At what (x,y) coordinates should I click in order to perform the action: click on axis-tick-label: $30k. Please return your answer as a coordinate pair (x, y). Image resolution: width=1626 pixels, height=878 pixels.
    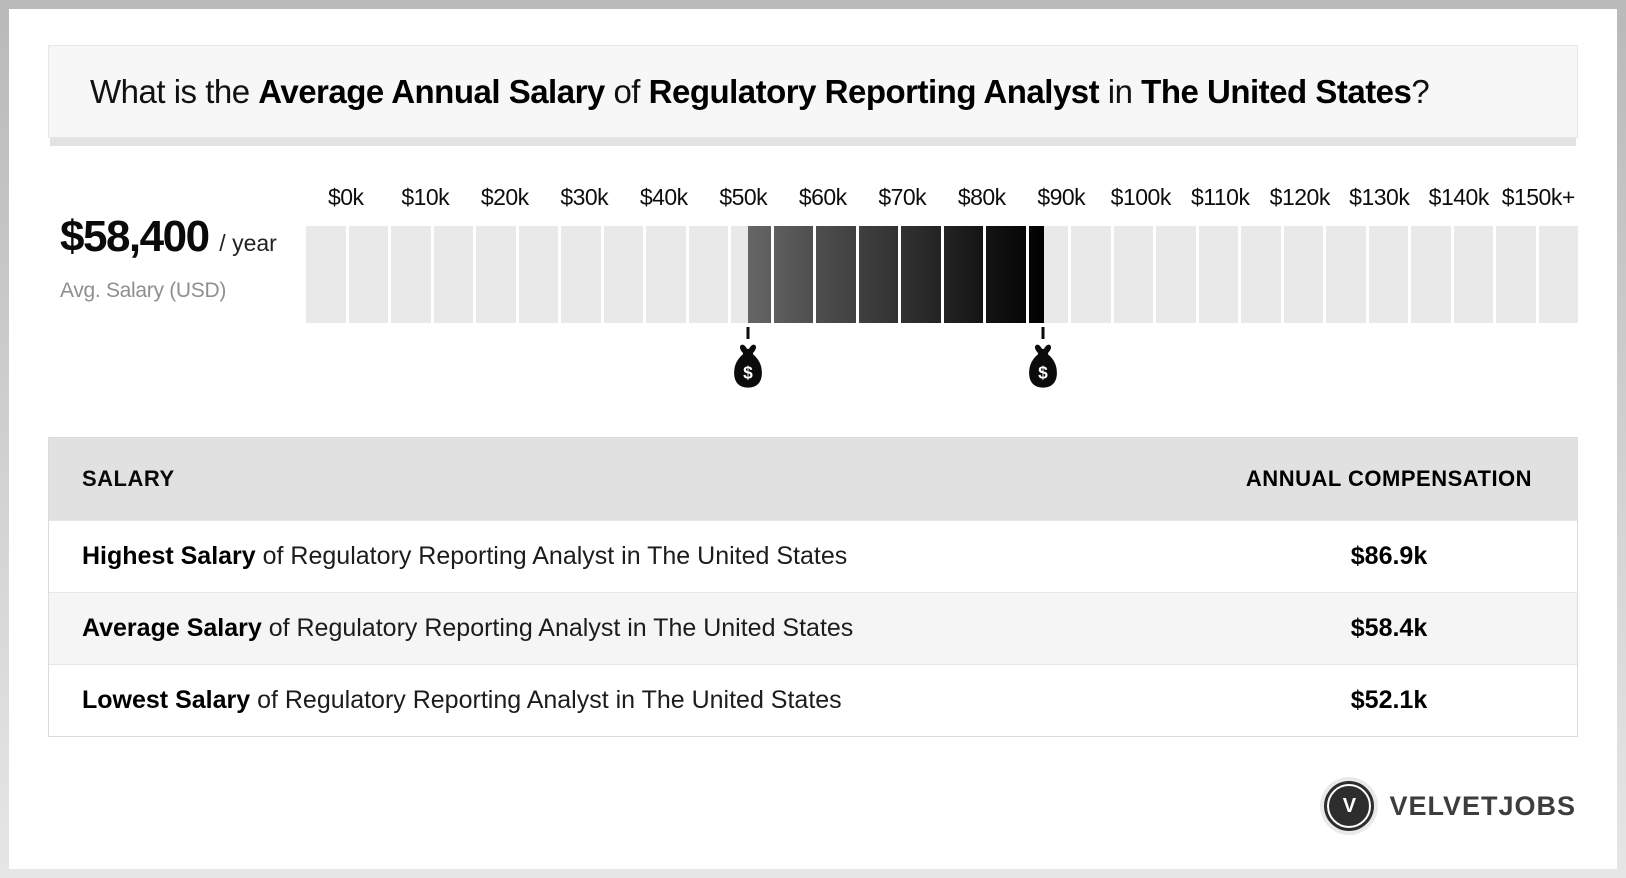
    Looking at the image, I should click on (584, 197).